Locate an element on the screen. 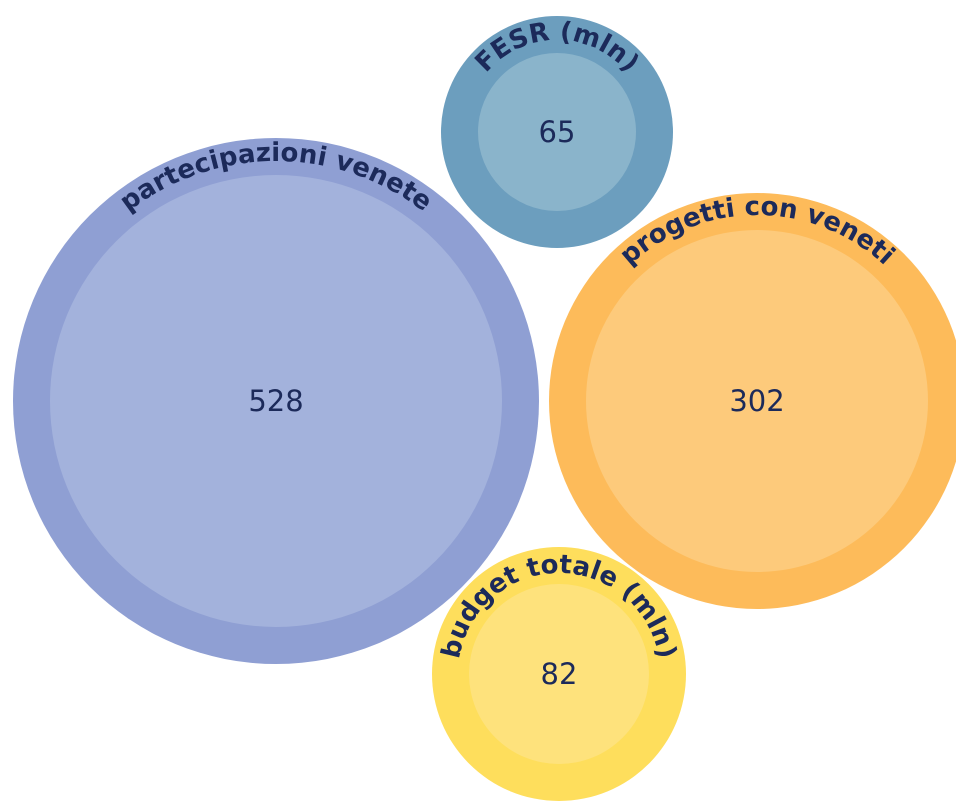 Image resolution: width=956 pixels, height=801 pixels. bubble-budget-totale-mln: budget totale (mln)82 is located at coordinates (559, 674).